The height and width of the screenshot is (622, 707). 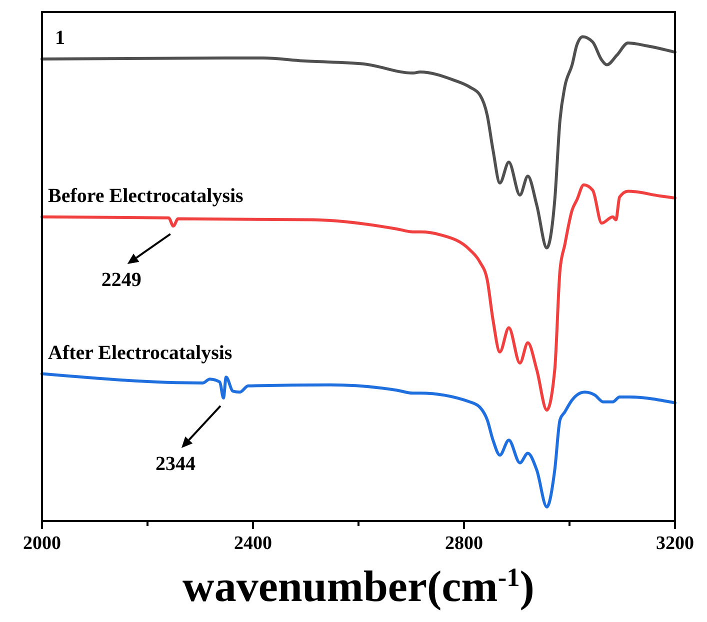 What do you see at coordinates (253, 543) in the screenshot?
I see `x-tick-label: 2400` at bounding box center [253, 543].